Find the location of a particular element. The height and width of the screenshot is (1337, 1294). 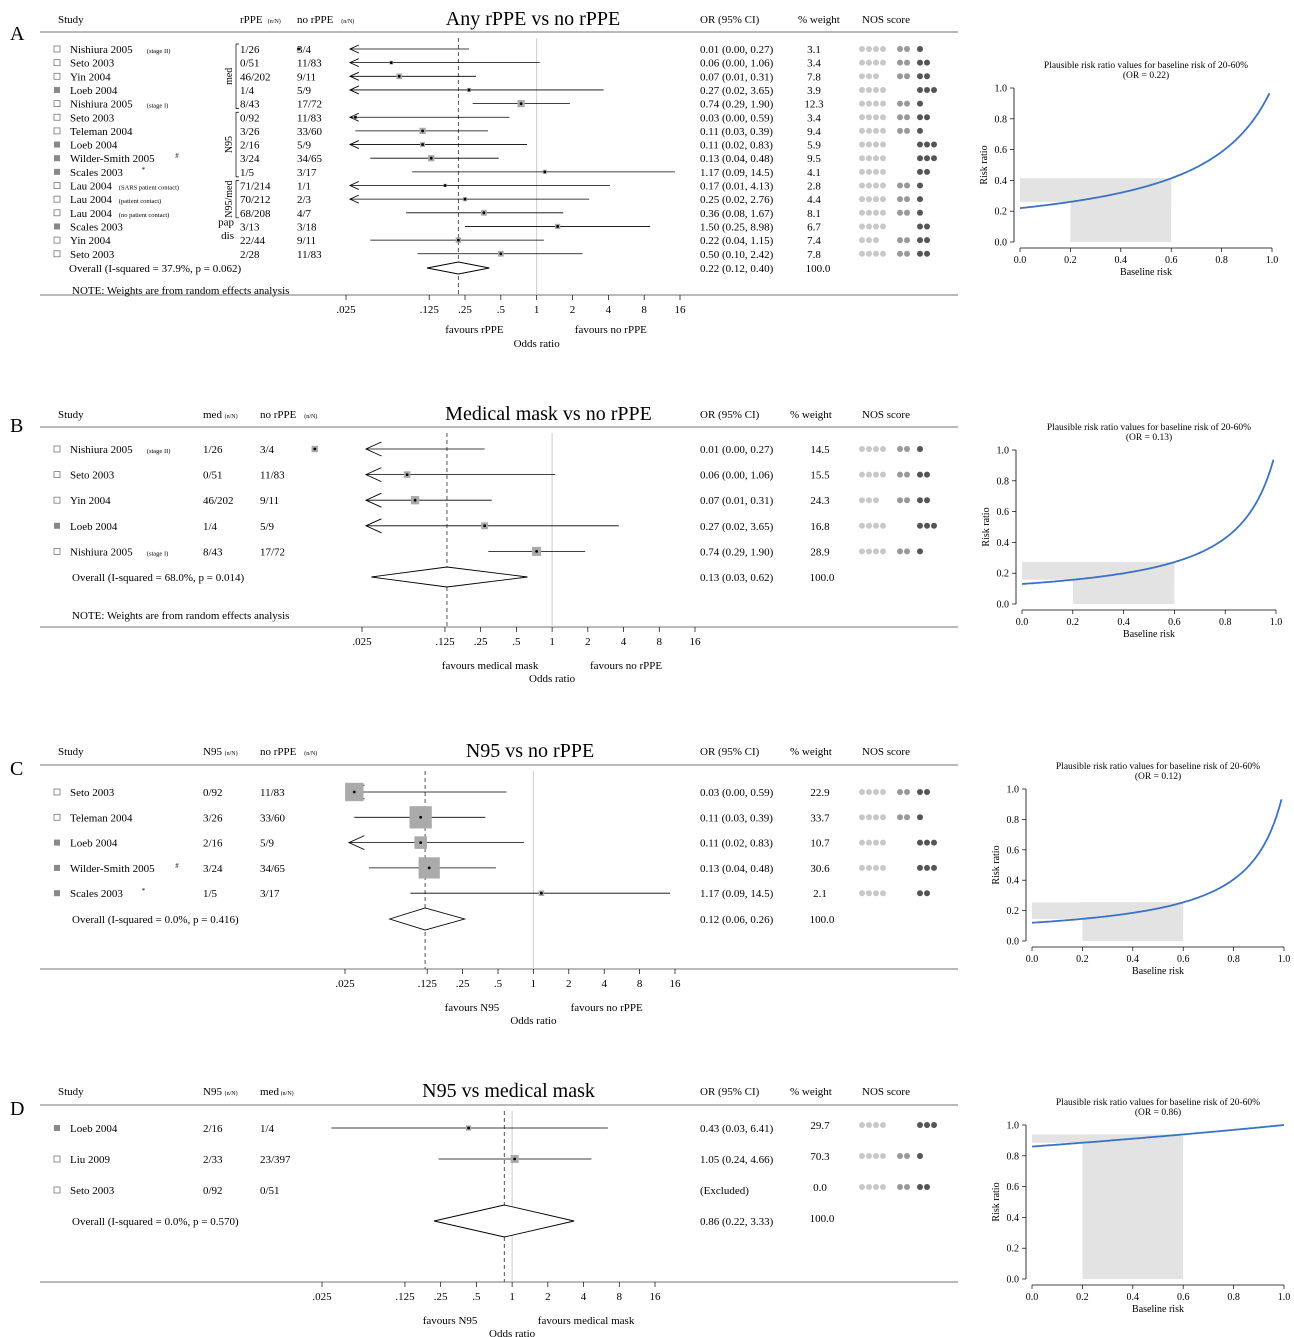

col-header-g1: med is located at coordinates (212, 415).